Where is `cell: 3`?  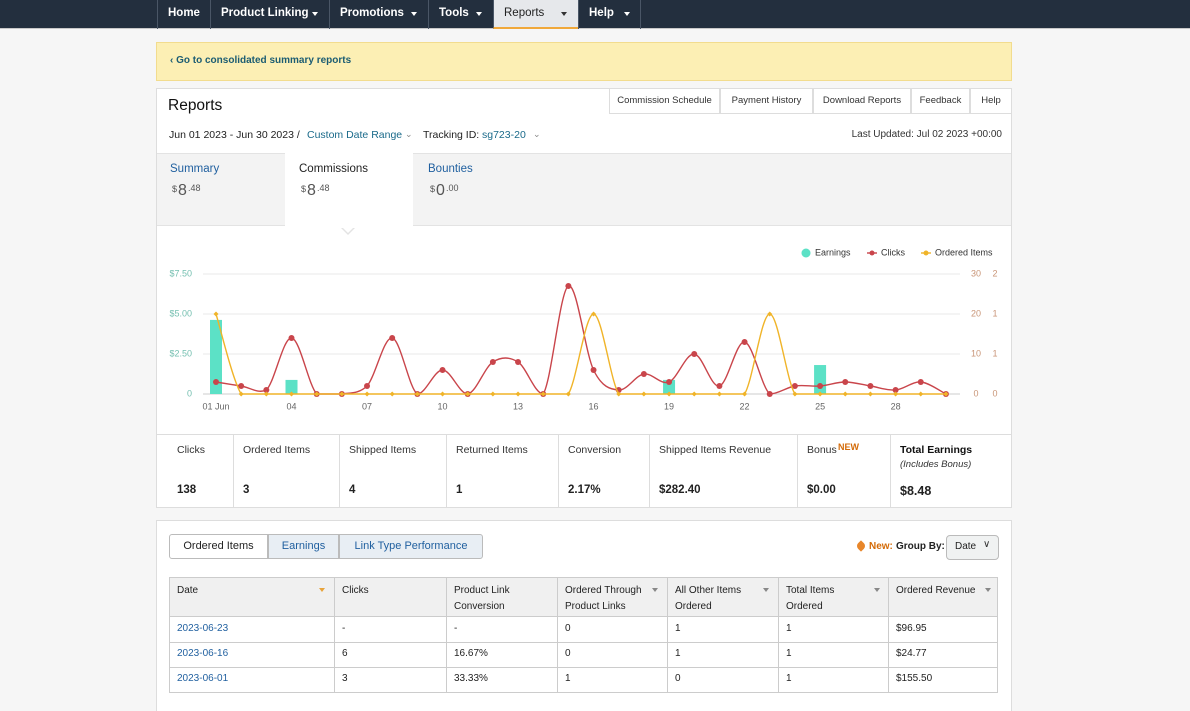
cell: 3 is located at coordinates (345, 678).